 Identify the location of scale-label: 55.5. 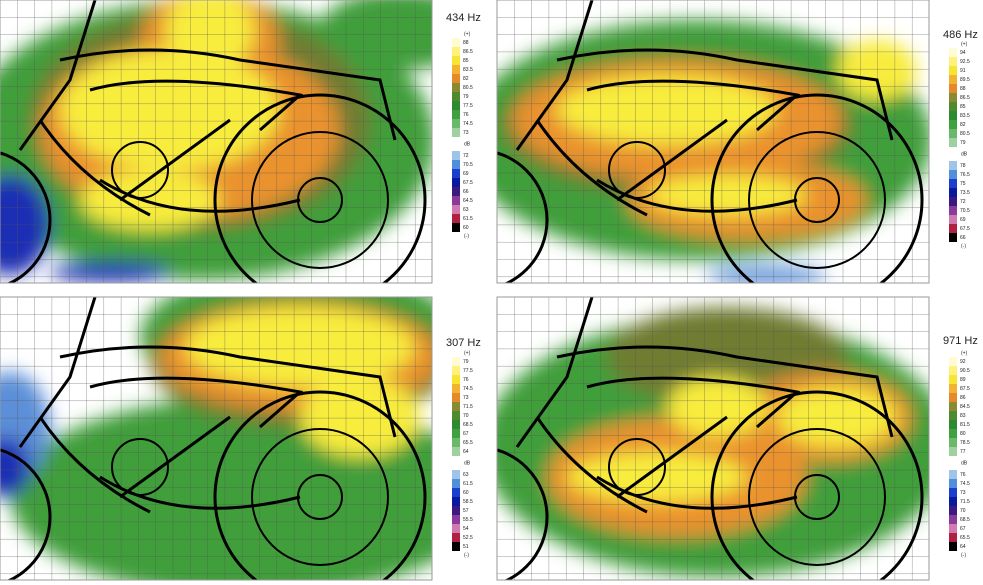
(468, 520).